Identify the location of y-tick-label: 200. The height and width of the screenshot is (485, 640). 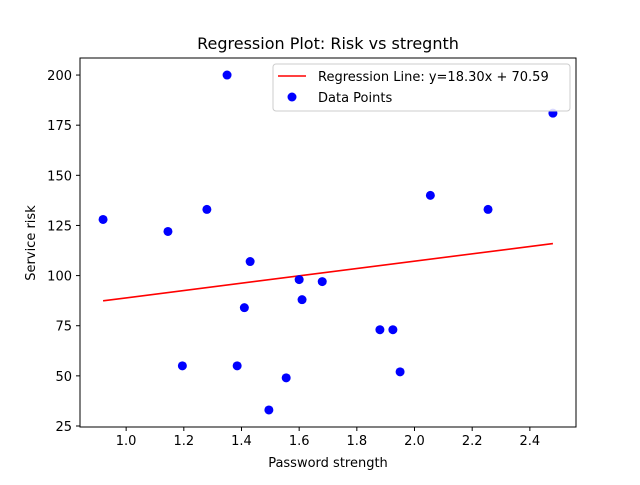
(59, 76).